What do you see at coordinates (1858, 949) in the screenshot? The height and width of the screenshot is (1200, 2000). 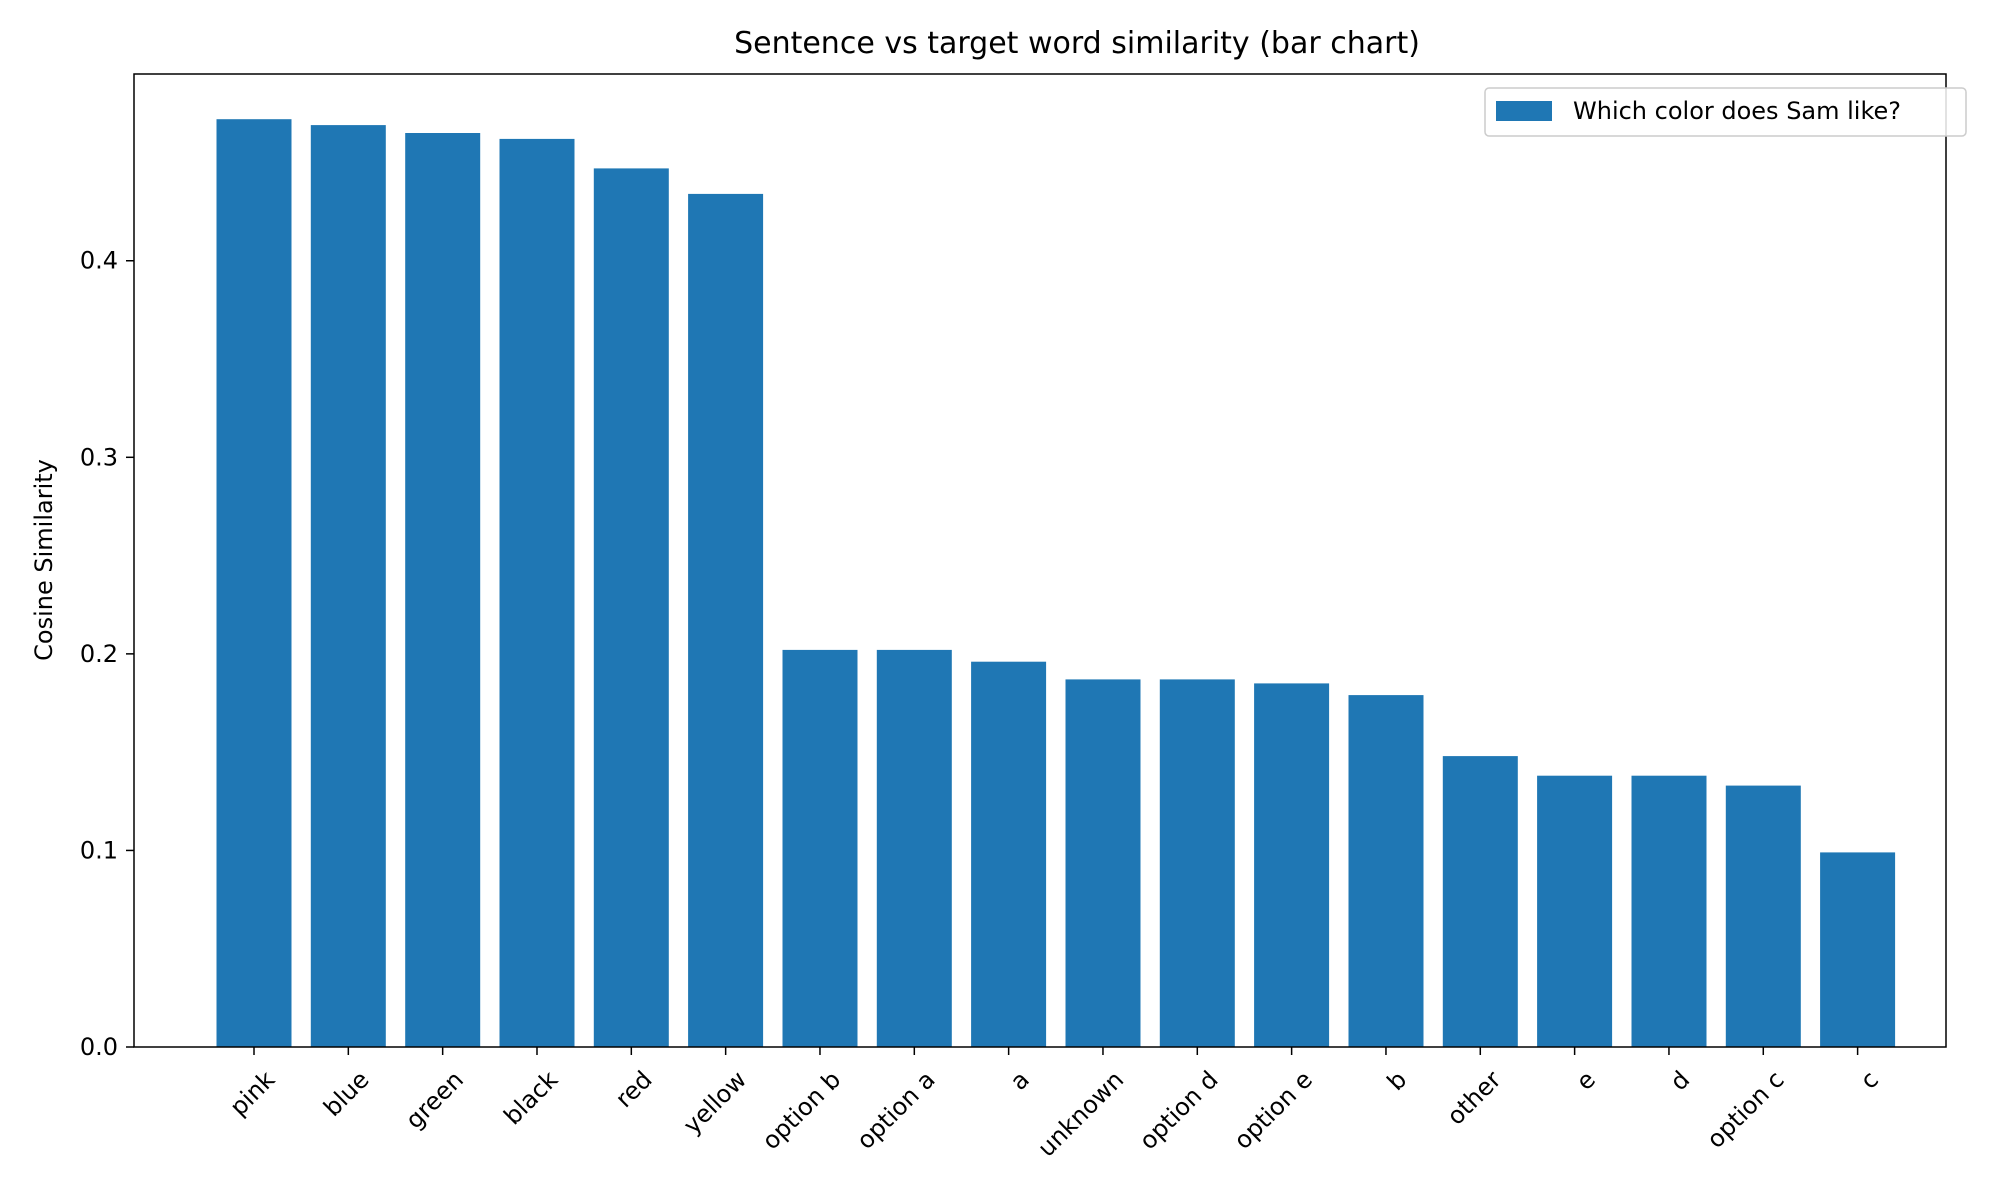 I see `bar-c` at bounding box center [1858, 949].